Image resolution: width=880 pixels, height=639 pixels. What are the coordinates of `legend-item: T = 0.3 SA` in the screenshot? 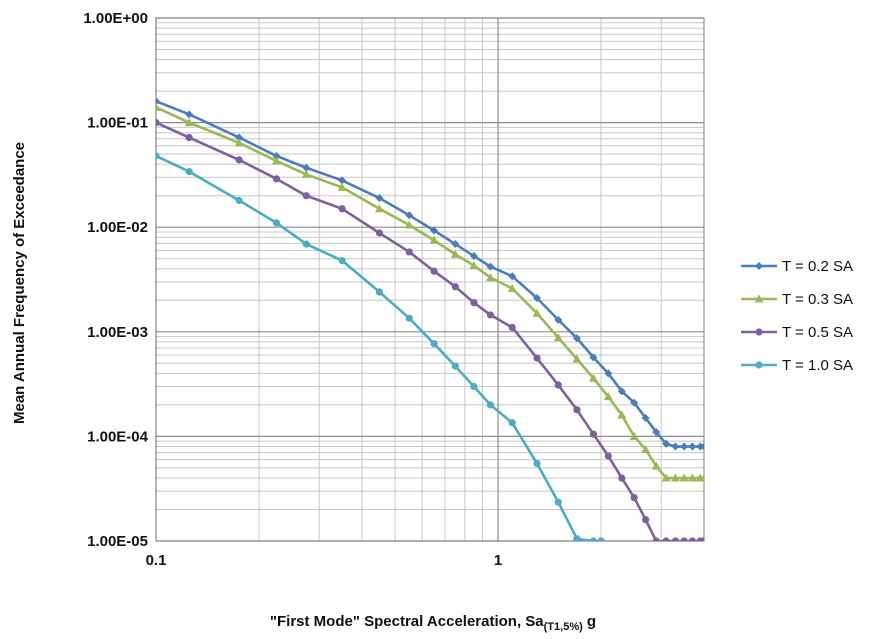 It's located at (797, 299).